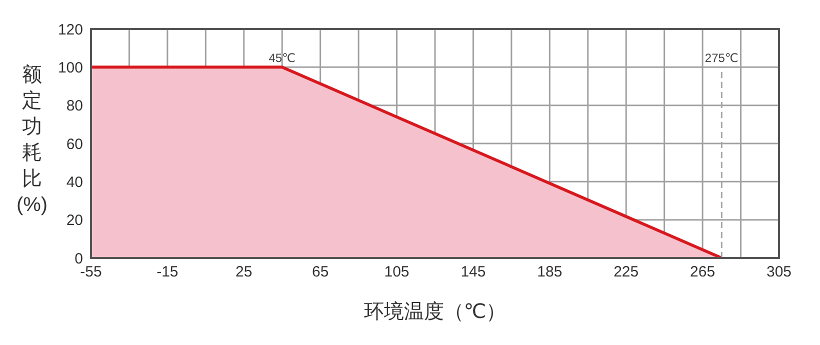 Image resolution: width=820 pixels, height=345 pixels. I want to click on x-tick-label: 265, so click(703, 272).